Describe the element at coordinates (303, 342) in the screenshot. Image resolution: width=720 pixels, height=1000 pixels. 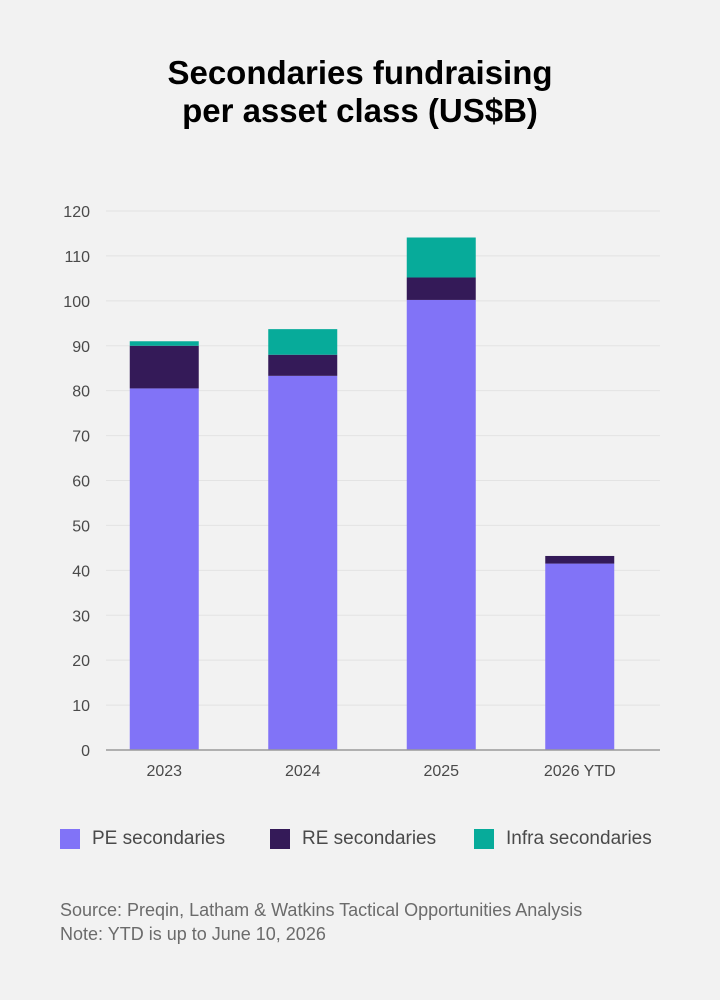
I see `bar-infra-2024` at that location.